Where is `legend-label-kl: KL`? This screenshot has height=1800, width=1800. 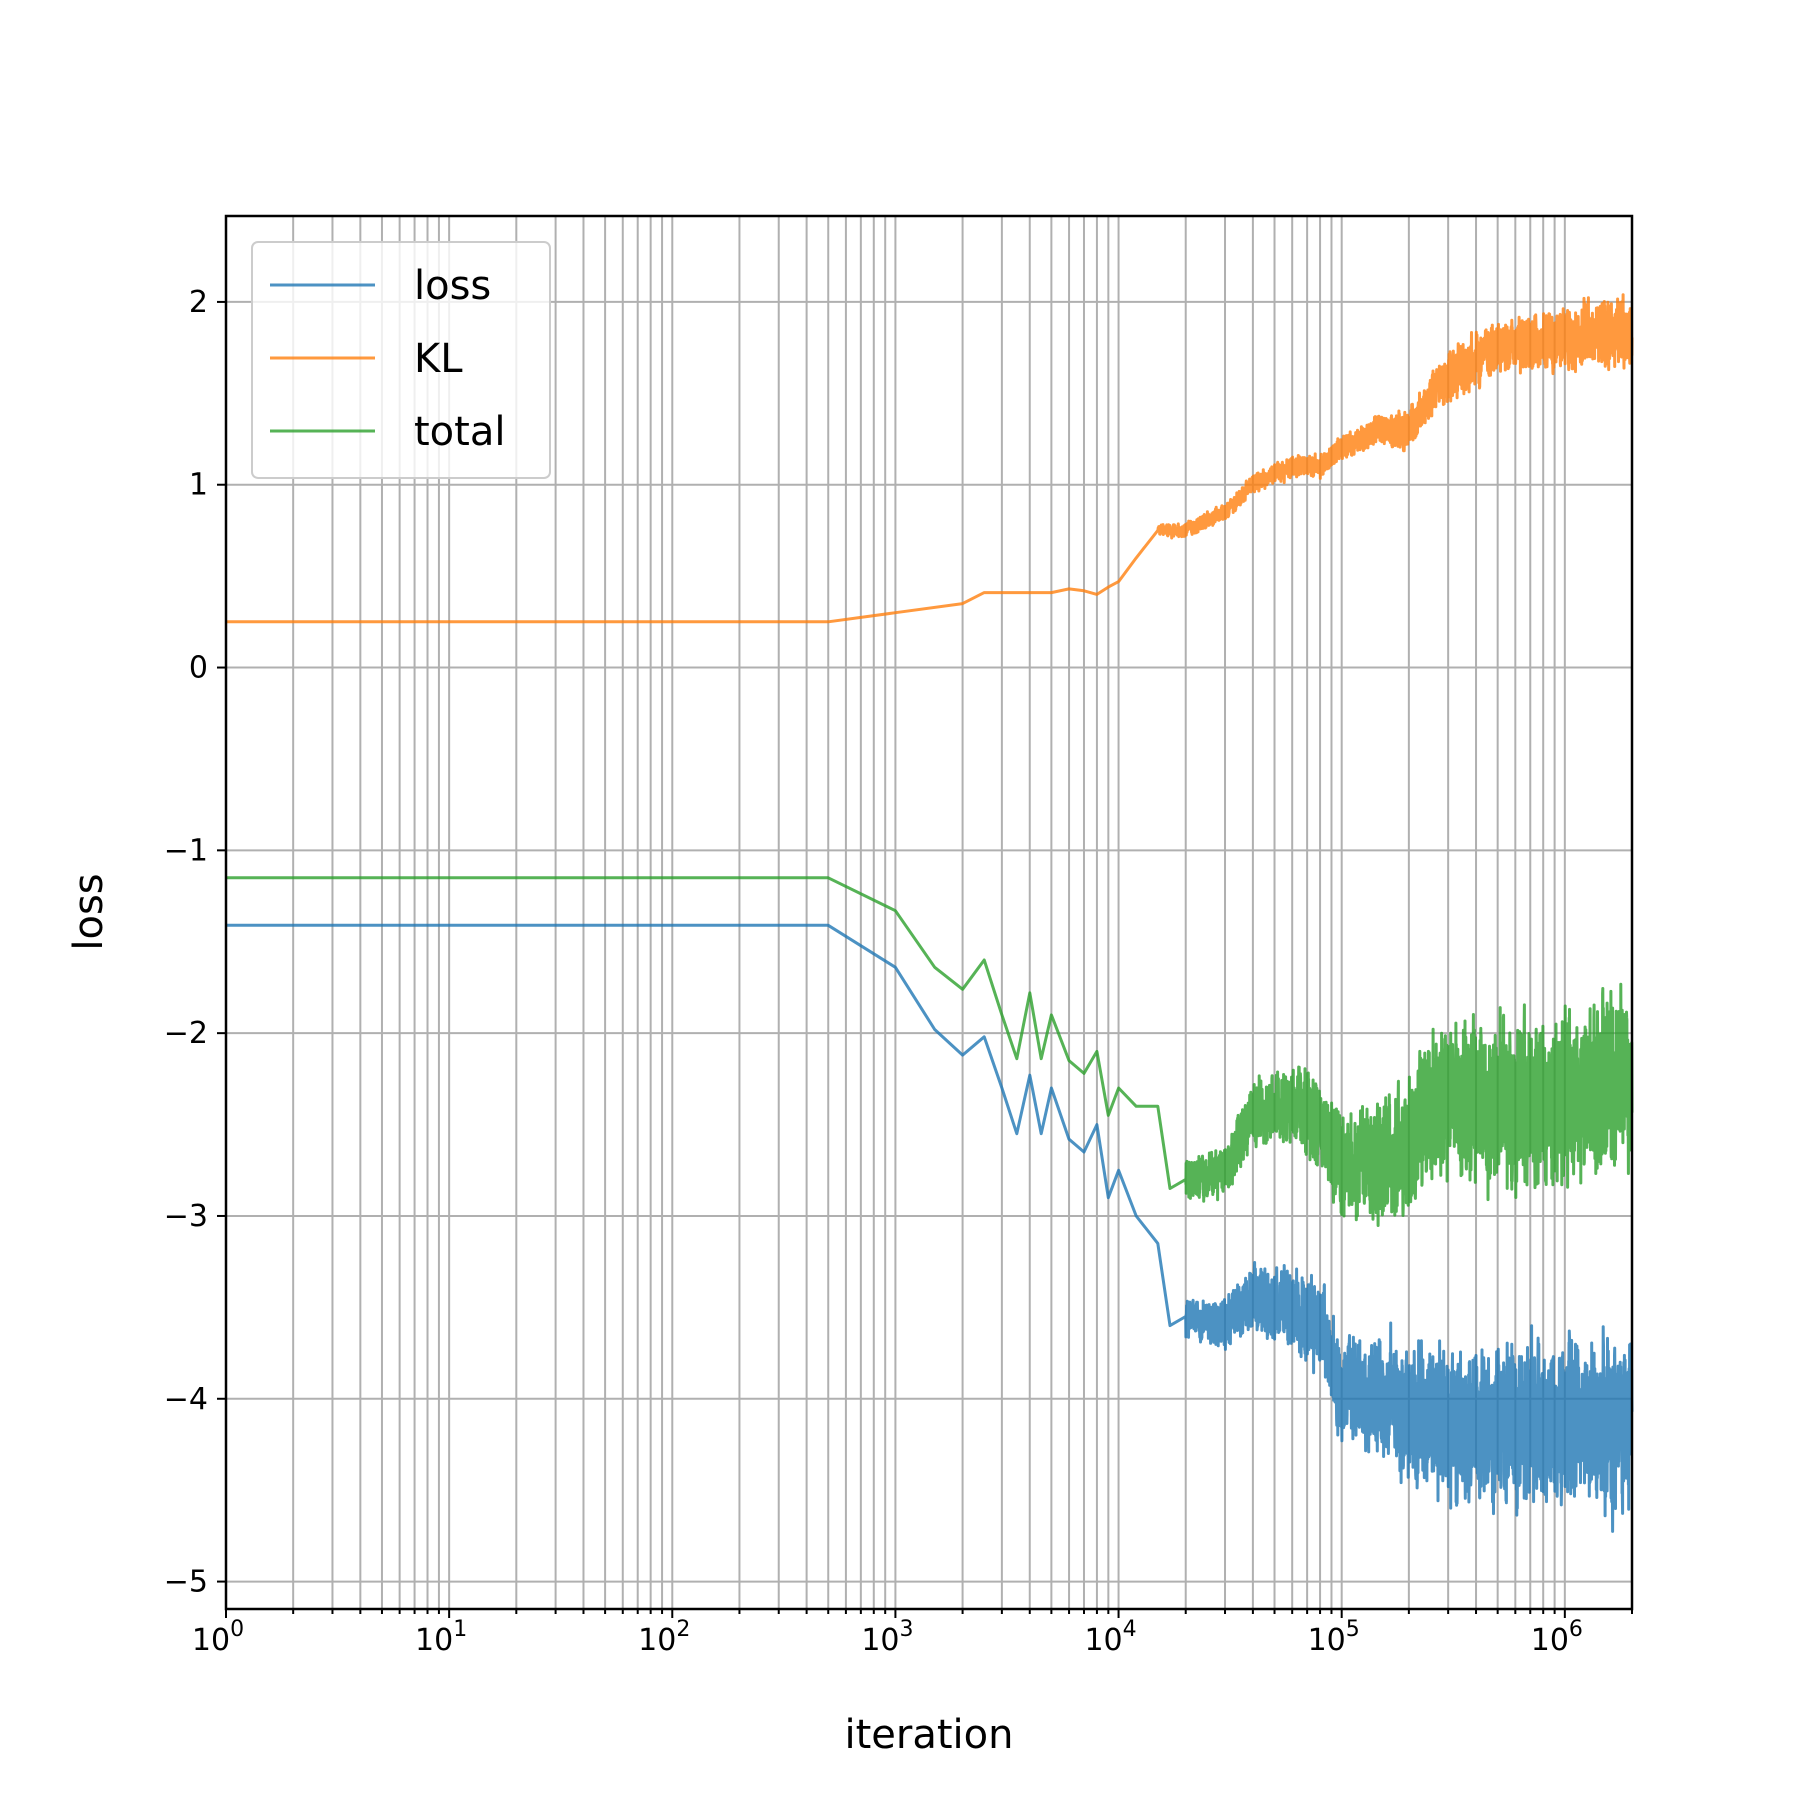 legend-label-kl: KL is located at coordinates (438, 359).